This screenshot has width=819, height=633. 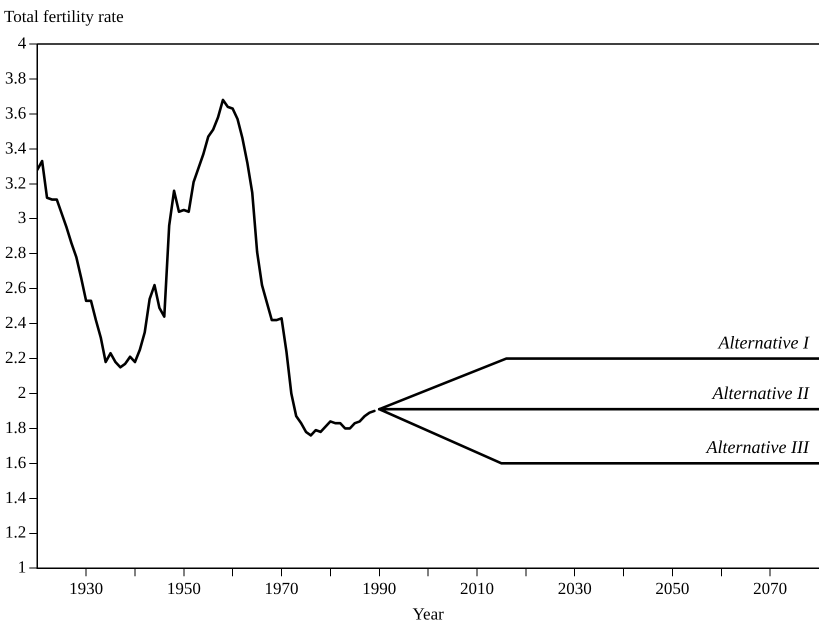 What do you see at coordinates (15, 288) in the screenshot?
I see `y-tick-label: 2.6` at bounding box center [15, 288].